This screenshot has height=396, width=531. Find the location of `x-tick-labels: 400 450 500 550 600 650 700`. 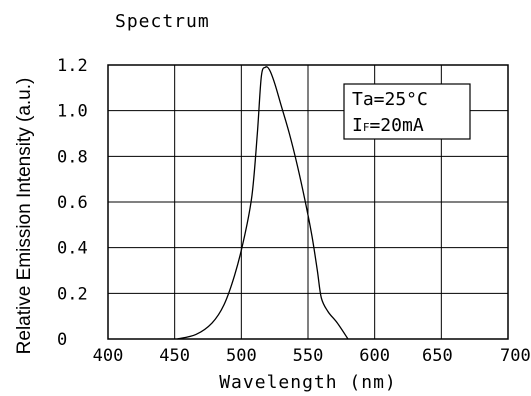

x-tick-labels: 400 450 500 550 600 650 700 is located at coordinates (312, 356).